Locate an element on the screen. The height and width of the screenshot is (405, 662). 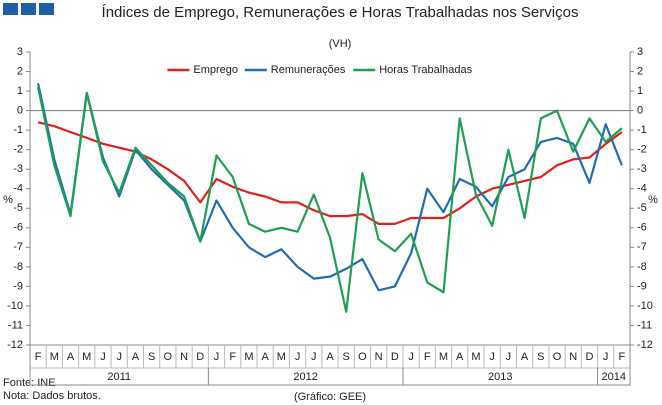
y-tick-label: -9 is located at coordinates (18, 286).